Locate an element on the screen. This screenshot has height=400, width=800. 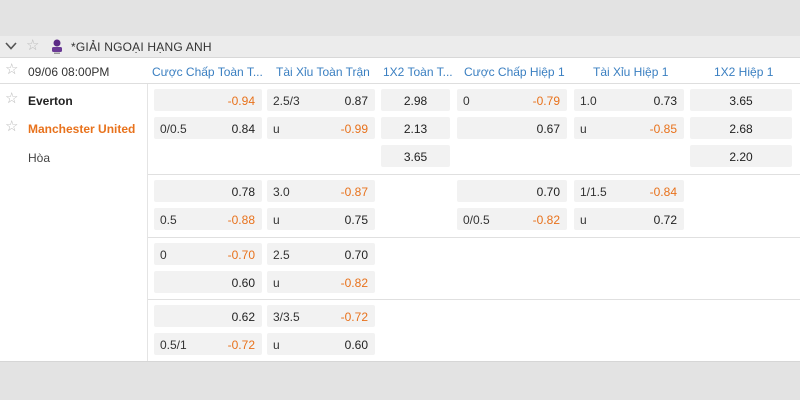
favorite-star-icon: ☆ is located at coordinates (33, 45).